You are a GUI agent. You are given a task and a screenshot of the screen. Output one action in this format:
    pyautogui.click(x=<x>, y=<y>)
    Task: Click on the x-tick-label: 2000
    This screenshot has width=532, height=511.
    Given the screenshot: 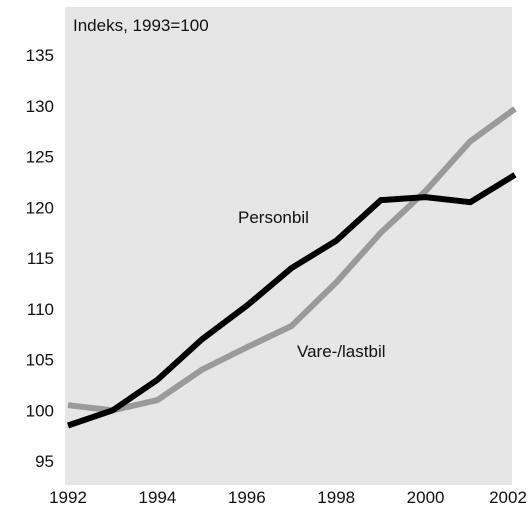 What is the action you would take?
    pyautogui.click(x=426, y=497)
    